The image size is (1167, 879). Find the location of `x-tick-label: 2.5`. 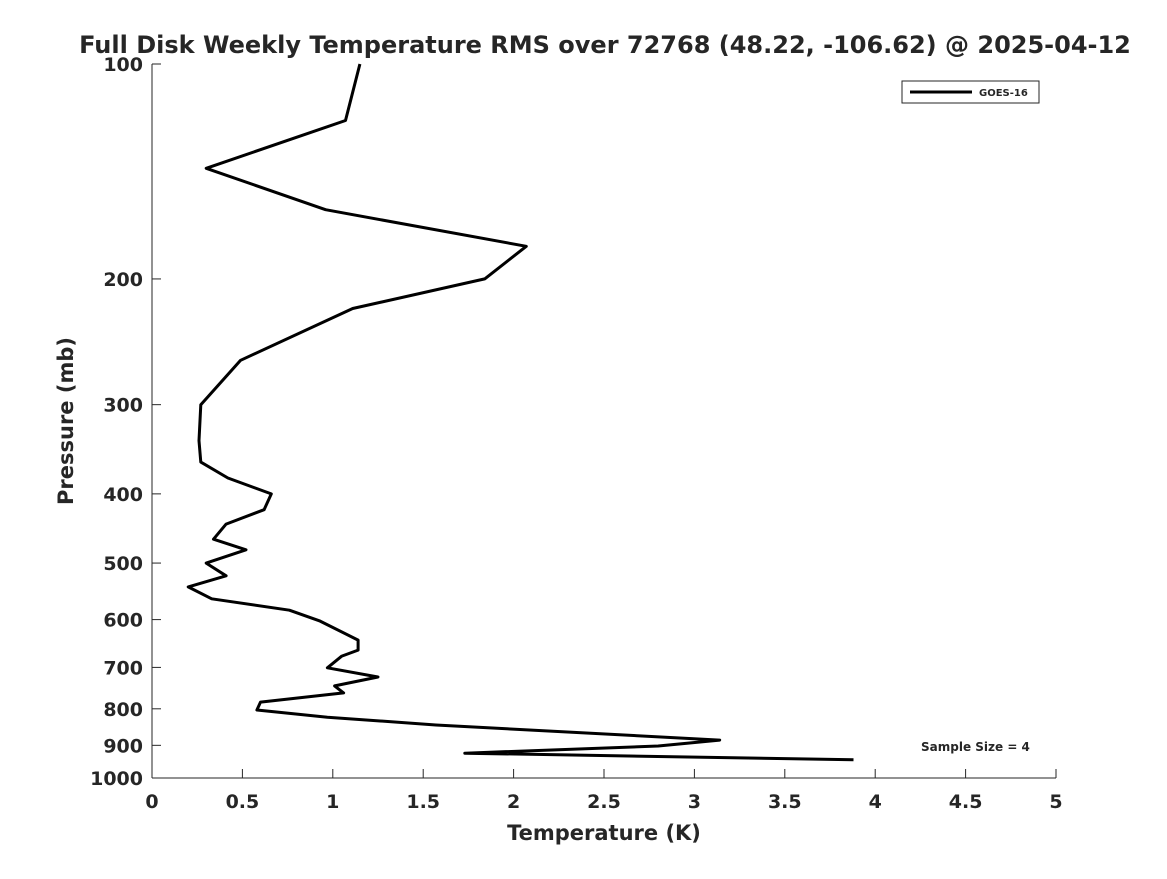

x-tick-label: 2.5 is located at coordinates (604, 802).